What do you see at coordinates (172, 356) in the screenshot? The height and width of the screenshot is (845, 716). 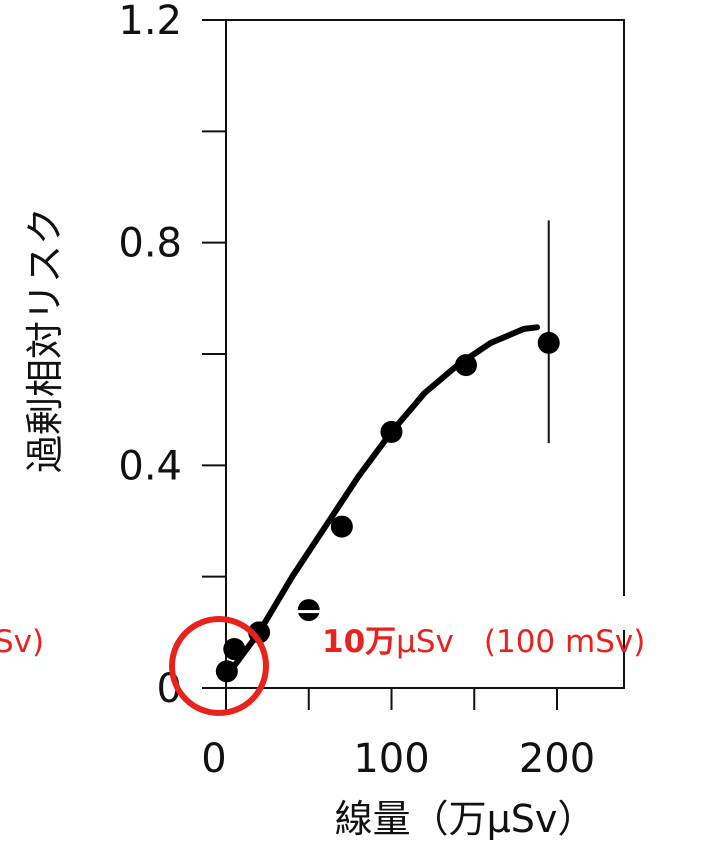 I see `y-axis-ticks: 00.40.81.2` at bounding box center [172, 356].